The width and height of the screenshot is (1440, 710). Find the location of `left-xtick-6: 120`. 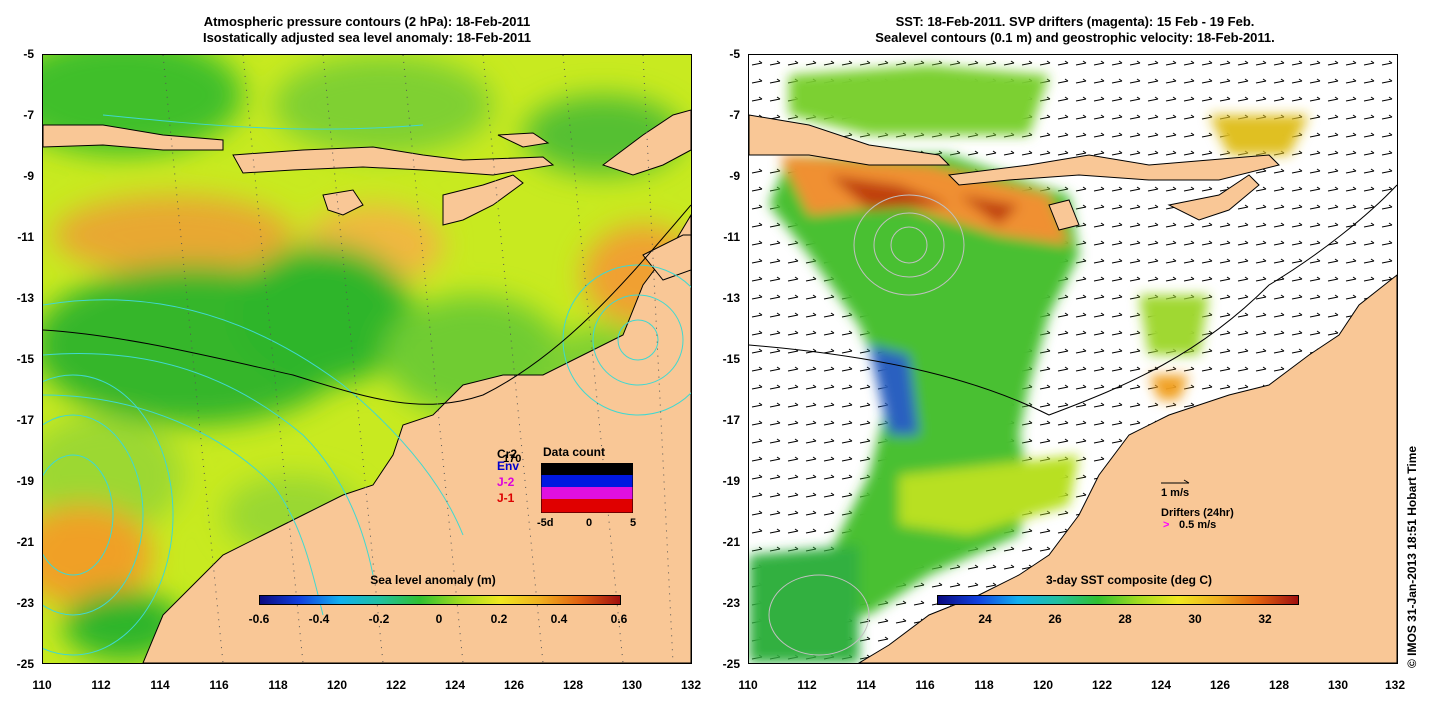

left-xtick-6: 120 is located at coordinates (337, 685).